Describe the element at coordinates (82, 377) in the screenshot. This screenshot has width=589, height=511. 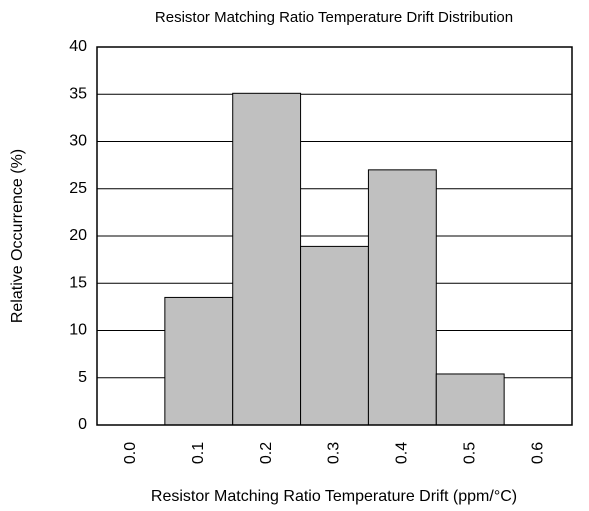
I see `y-tick-label: 5` at that location.